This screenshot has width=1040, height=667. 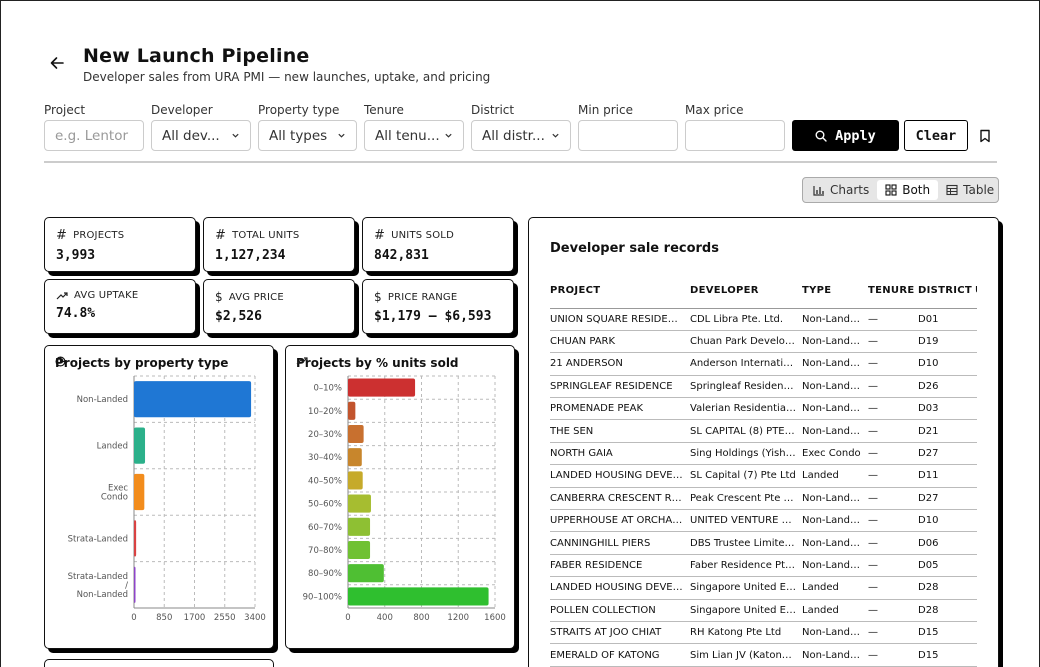 What do you see at coordinates (735, 135) in the screenshot?
I see `max-price-input` at bounding box center [735, 135].